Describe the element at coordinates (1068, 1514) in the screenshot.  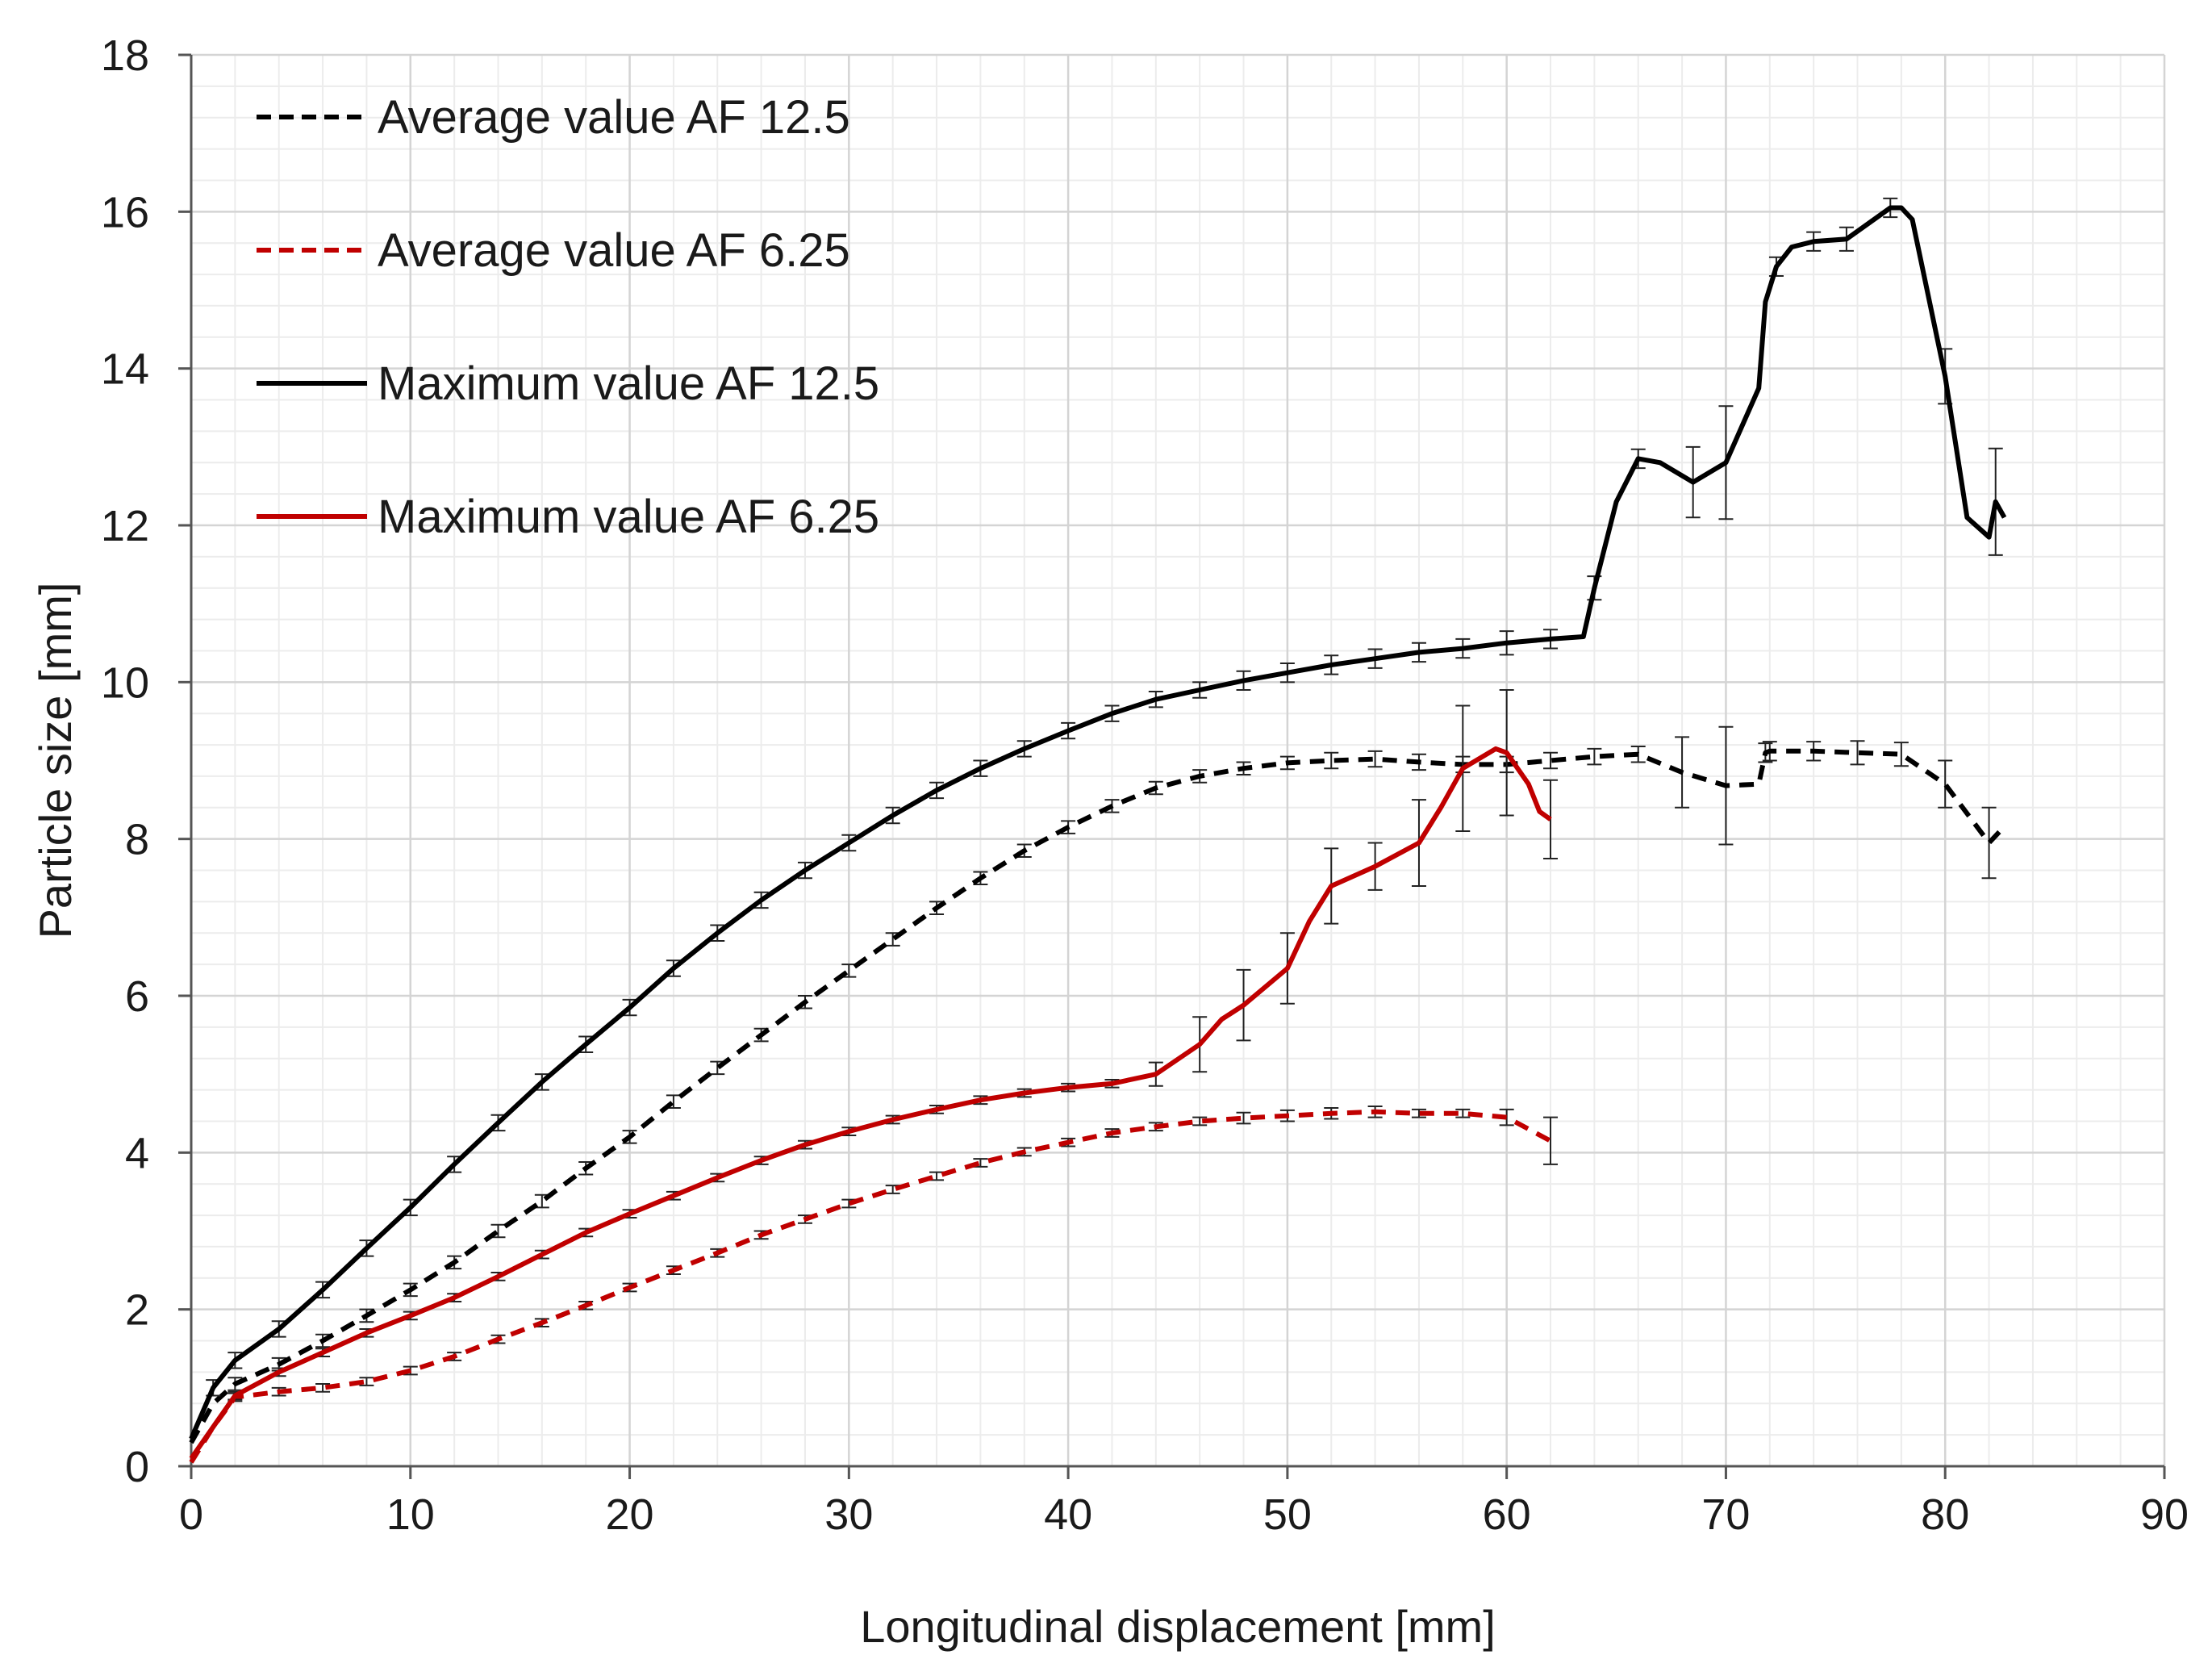
I see `x-tick-label: 40` at that location.